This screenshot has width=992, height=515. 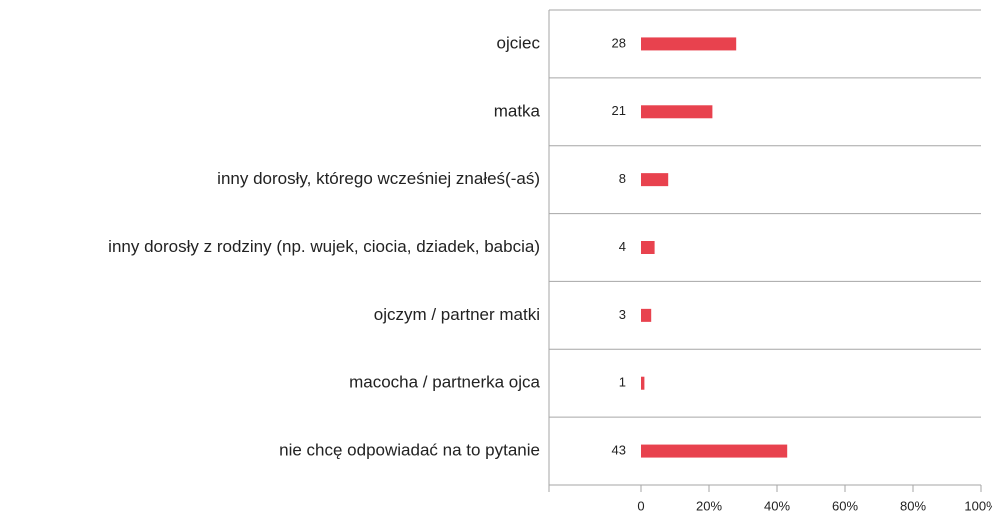 I want to click on x-tick-label: 20%, so click(x=709, y=505).